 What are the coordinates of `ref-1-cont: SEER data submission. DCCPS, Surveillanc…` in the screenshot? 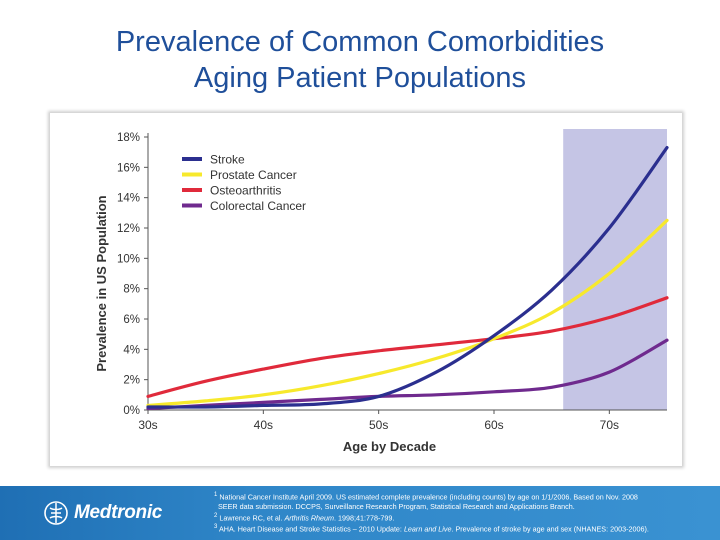 It's located at (396, 506).